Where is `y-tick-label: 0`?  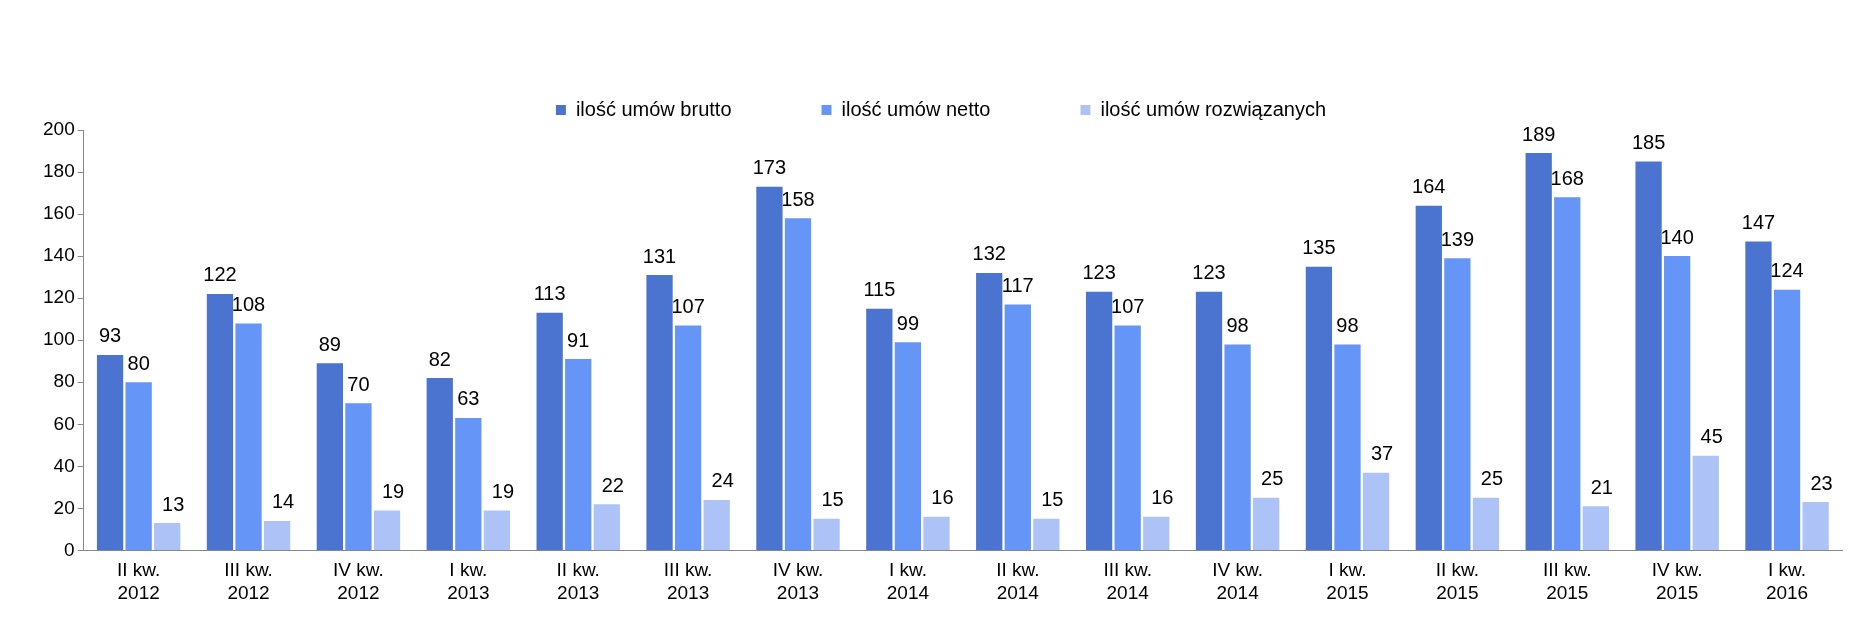 y-tick-label: 0 is located at coordinates (69, 549).